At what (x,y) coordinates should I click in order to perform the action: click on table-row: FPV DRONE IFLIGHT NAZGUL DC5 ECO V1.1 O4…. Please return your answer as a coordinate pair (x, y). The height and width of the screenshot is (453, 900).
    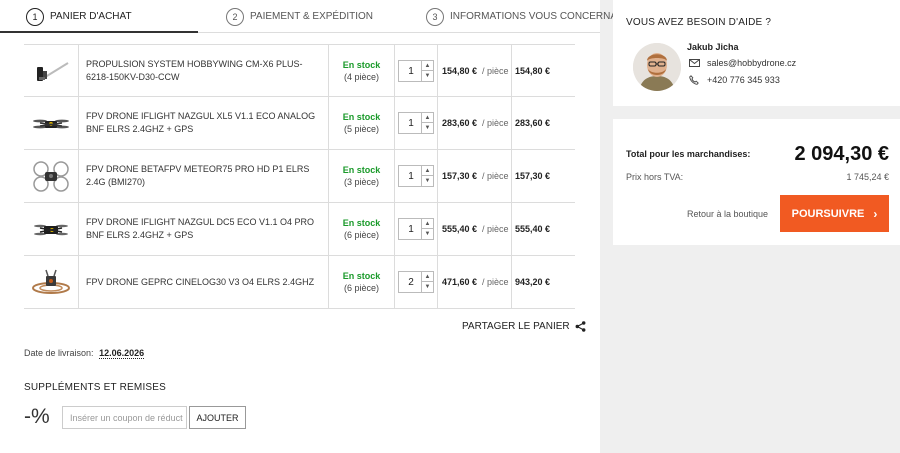
    Looking at the image, I should click on (299, 229).